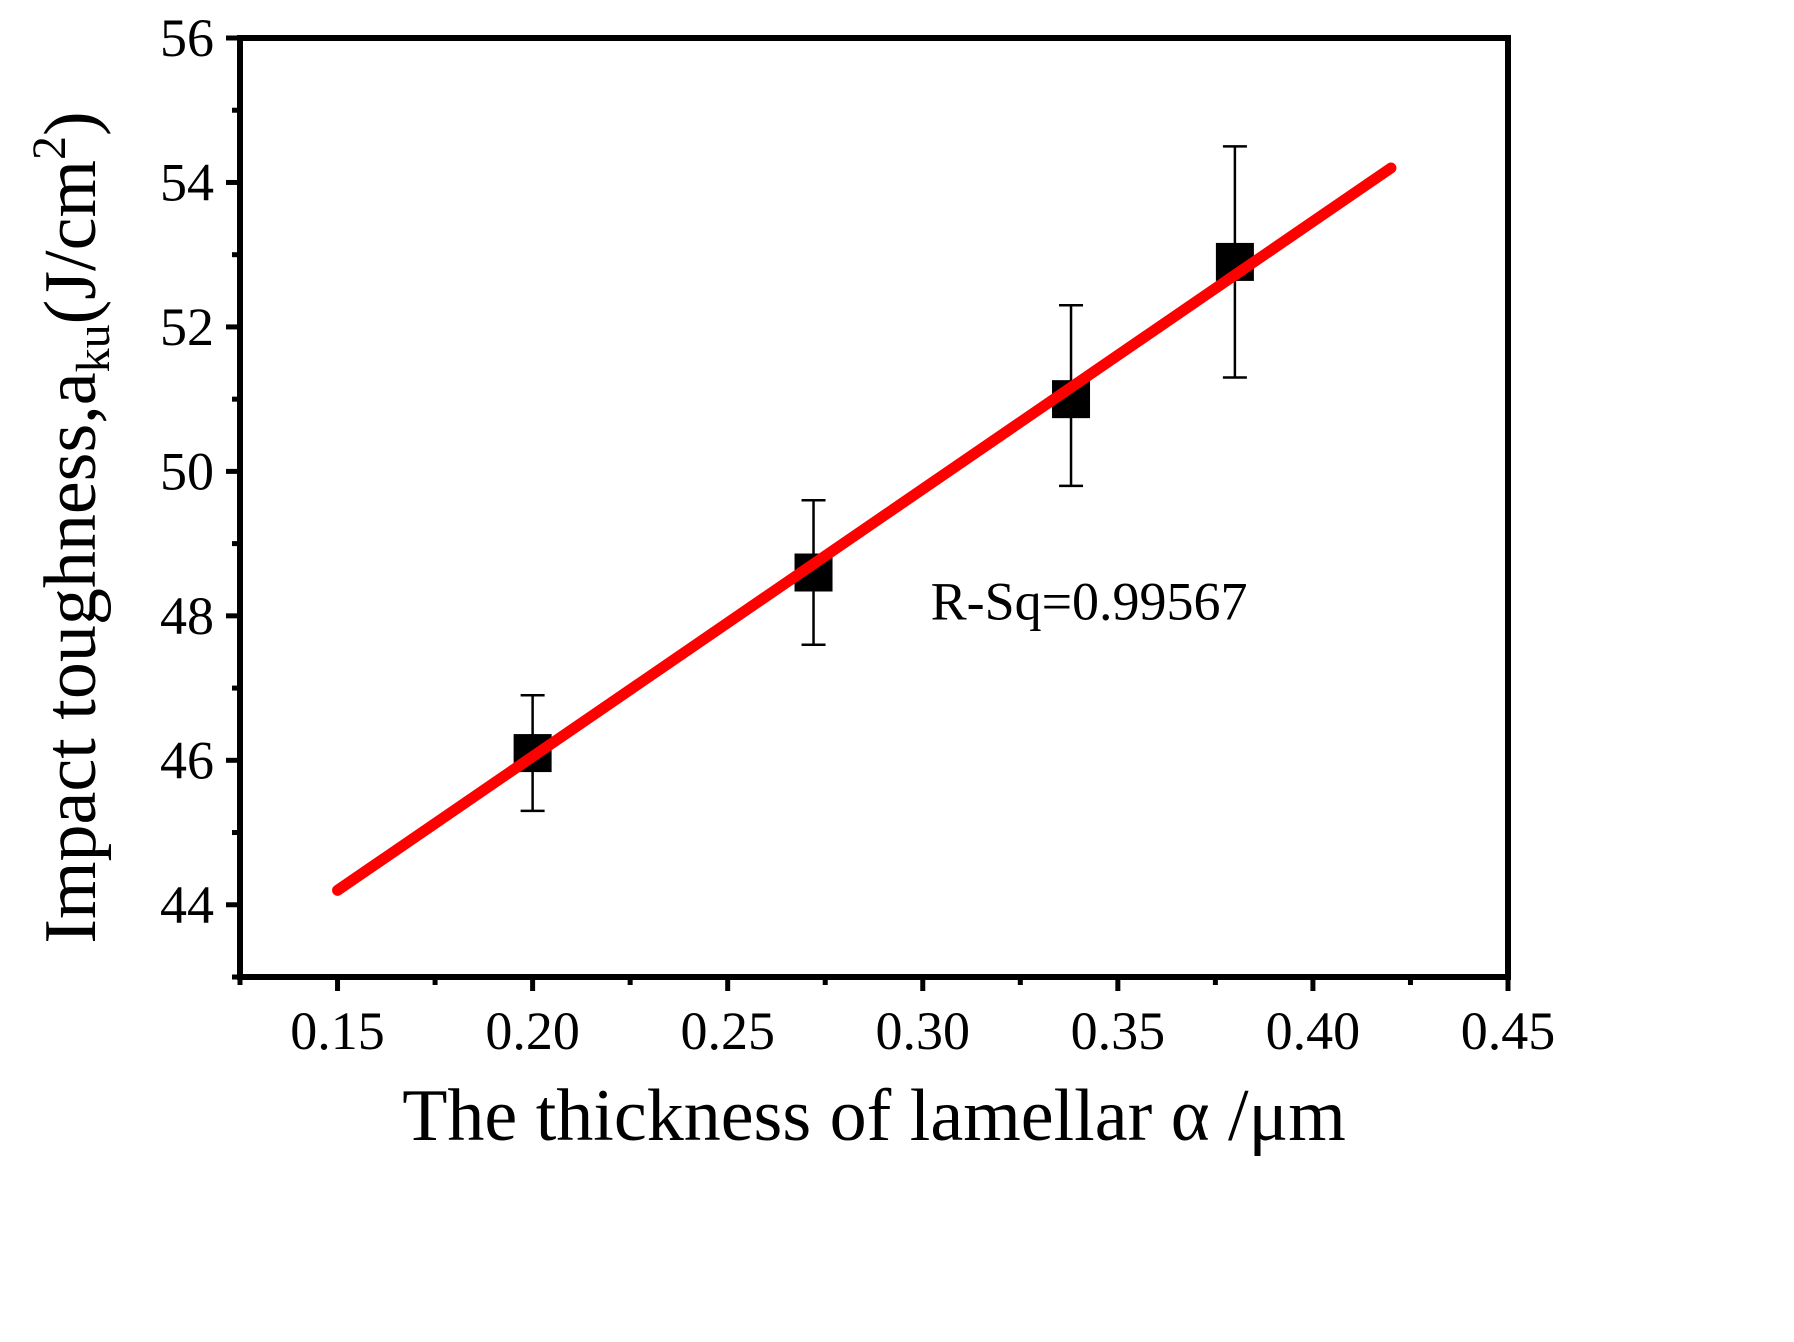 This screenshot has width=1794, height=1342. I want to click on y-axis-title-unit: (J/cm, so click(71, 242).